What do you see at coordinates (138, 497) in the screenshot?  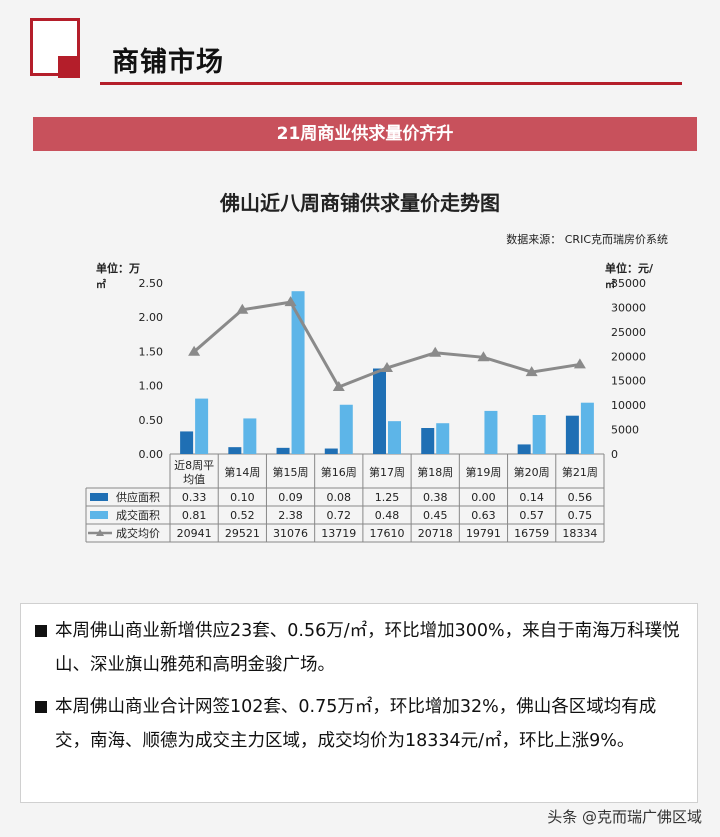 I see `legend-label: 供应面积` at bounding box center [138, 497].